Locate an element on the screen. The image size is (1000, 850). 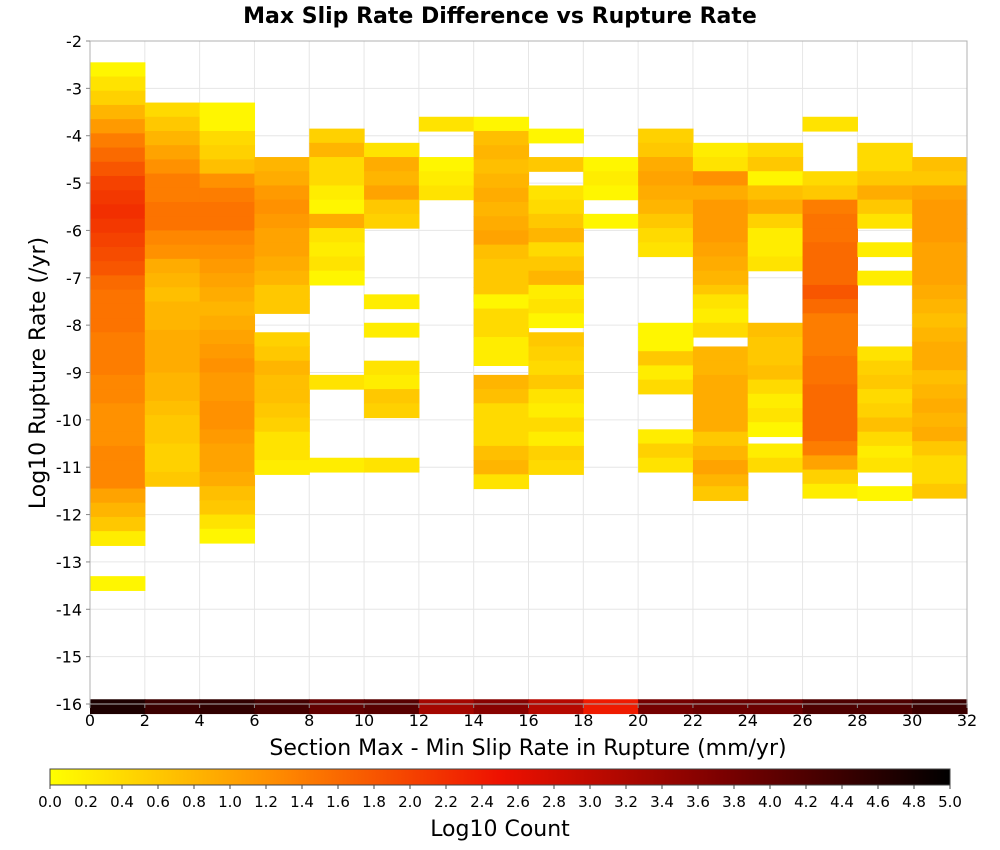
y-axis-label: Log10 Rupture Rate (/yr) is located at coordinates (38, 373).